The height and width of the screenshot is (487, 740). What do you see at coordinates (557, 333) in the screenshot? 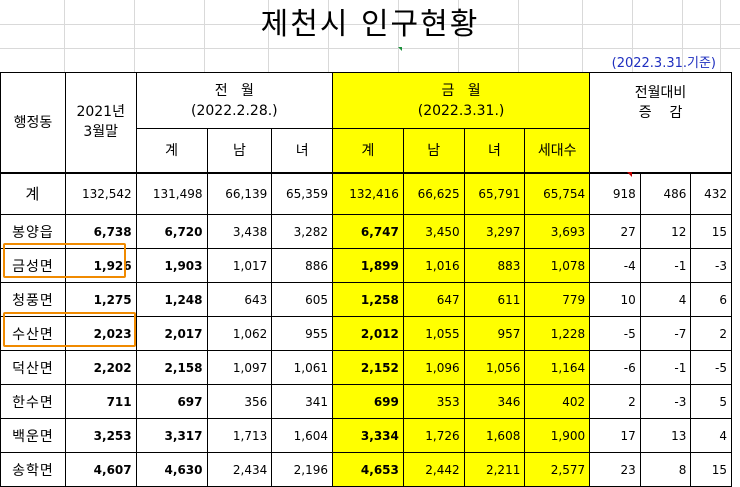
I see `row-curr-households: 1,228` at bounding box center [557, 333].